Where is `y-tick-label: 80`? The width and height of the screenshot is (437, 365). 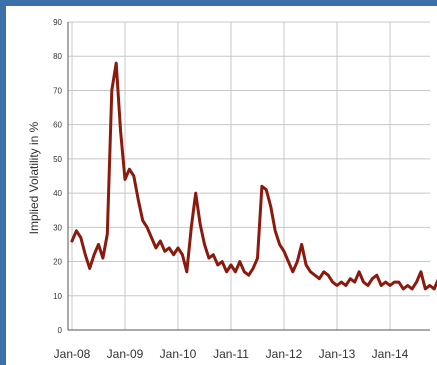
y-tick-label: 80 is located at coordinates (57, 56).